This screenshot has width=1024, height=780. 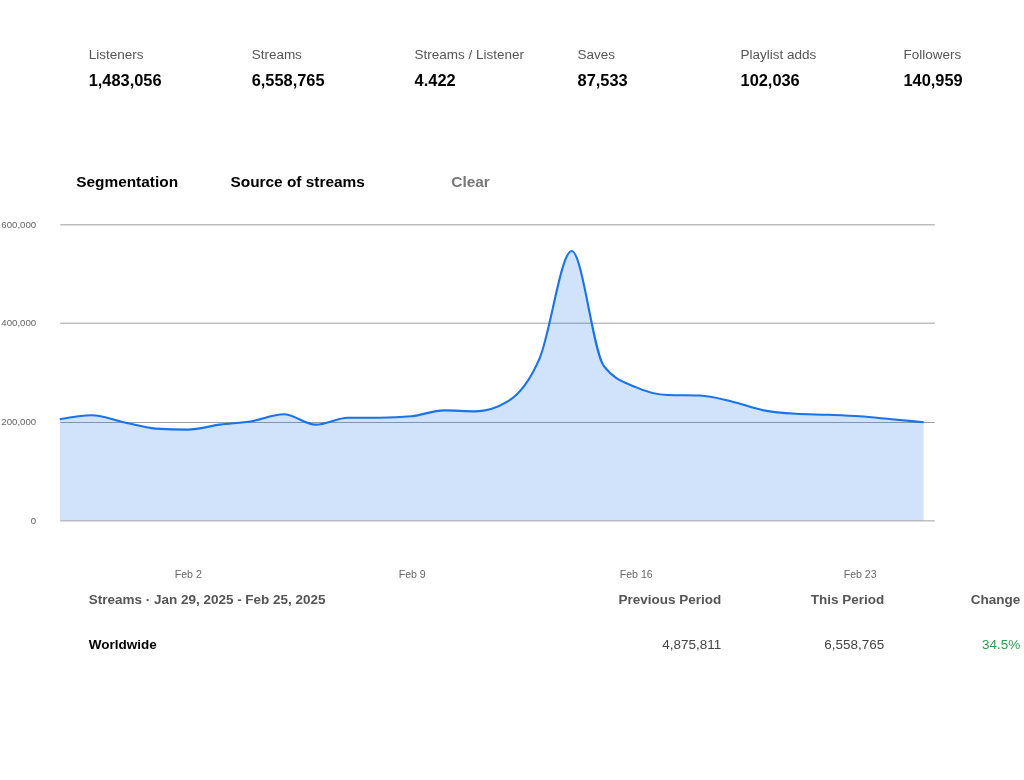 I want to click on text: 87,533, so click(x=602, y=80).